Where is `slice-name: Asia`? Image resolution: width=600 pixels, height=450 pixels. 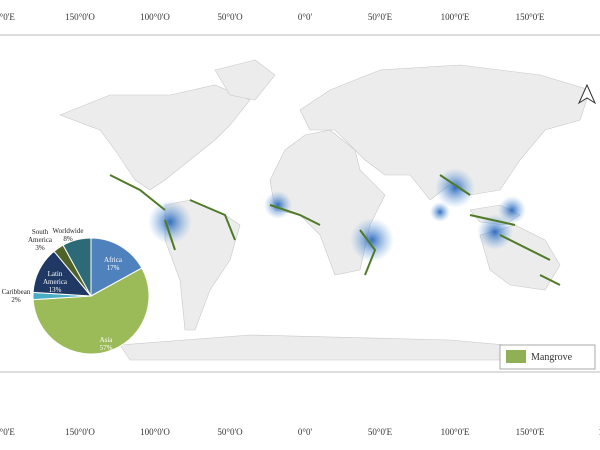
slice-name: Asia is located at coordinates (106, 340).